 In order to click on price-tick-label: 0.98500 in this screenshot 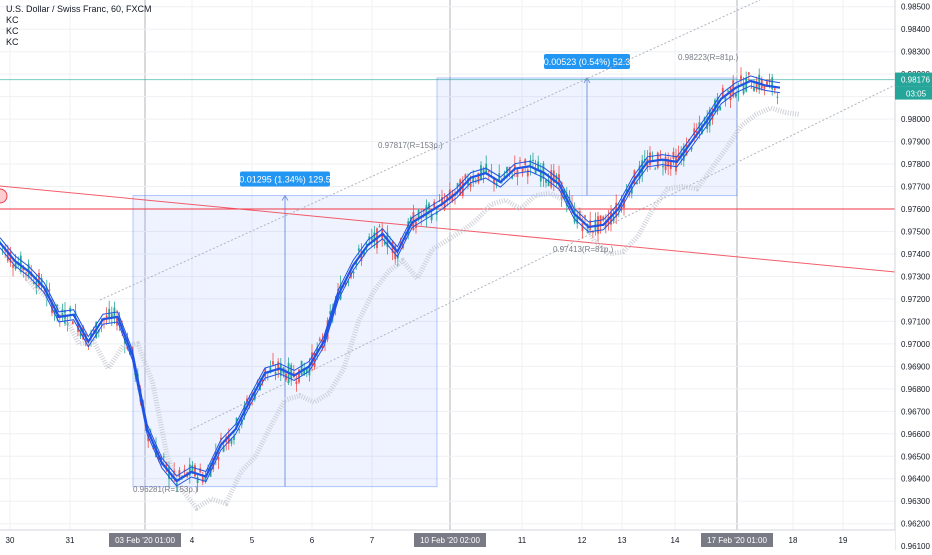, I will do `click(915, 7)`.